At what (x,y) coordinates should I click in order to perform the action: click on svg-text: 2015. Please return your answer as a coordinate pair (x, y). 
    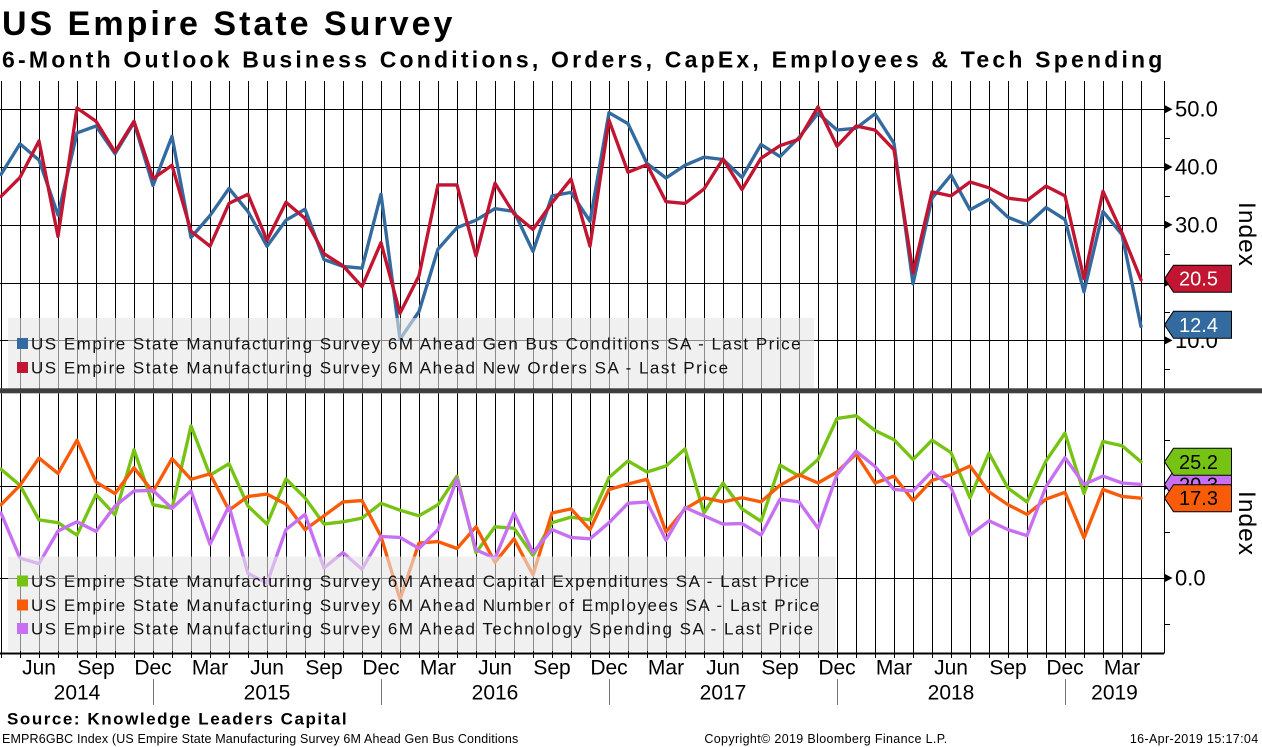
    Looking at the image, I should click on (267, 692).